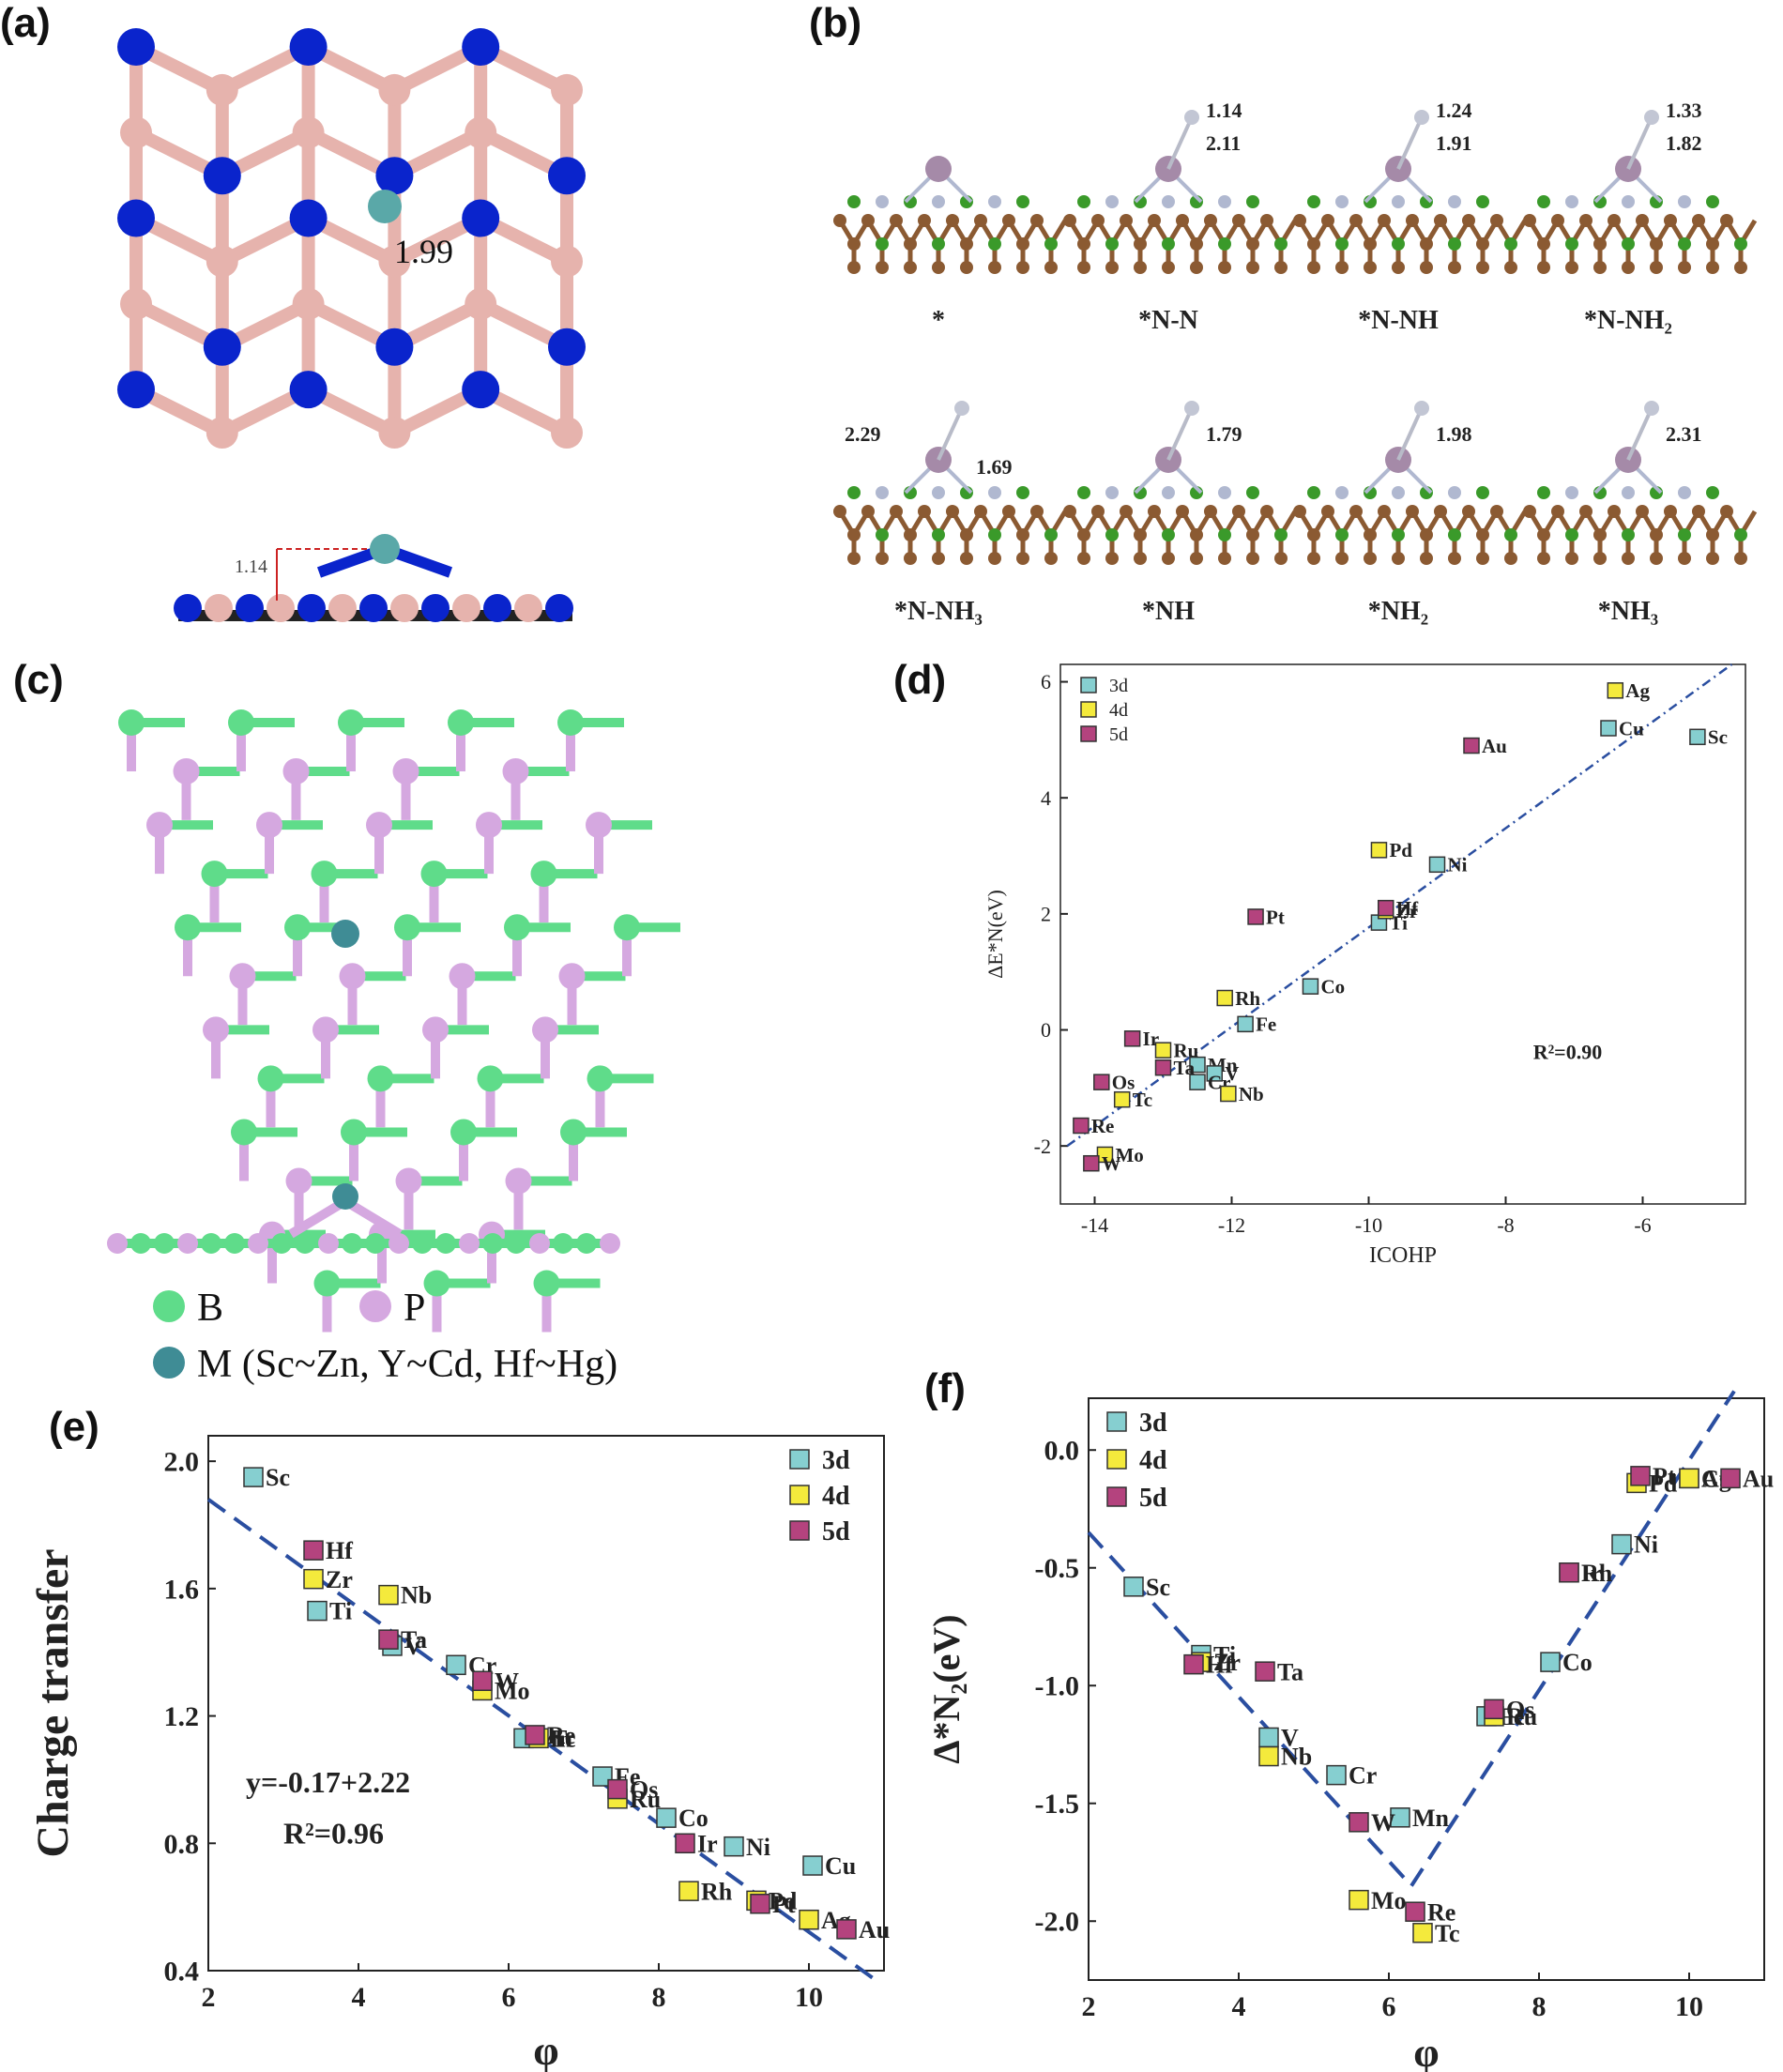 The image size is (1783, 2072). Describe the element at coordinates (1057, 1569) in the screenshot. I see `y-tick-label: -0.5` at that location.